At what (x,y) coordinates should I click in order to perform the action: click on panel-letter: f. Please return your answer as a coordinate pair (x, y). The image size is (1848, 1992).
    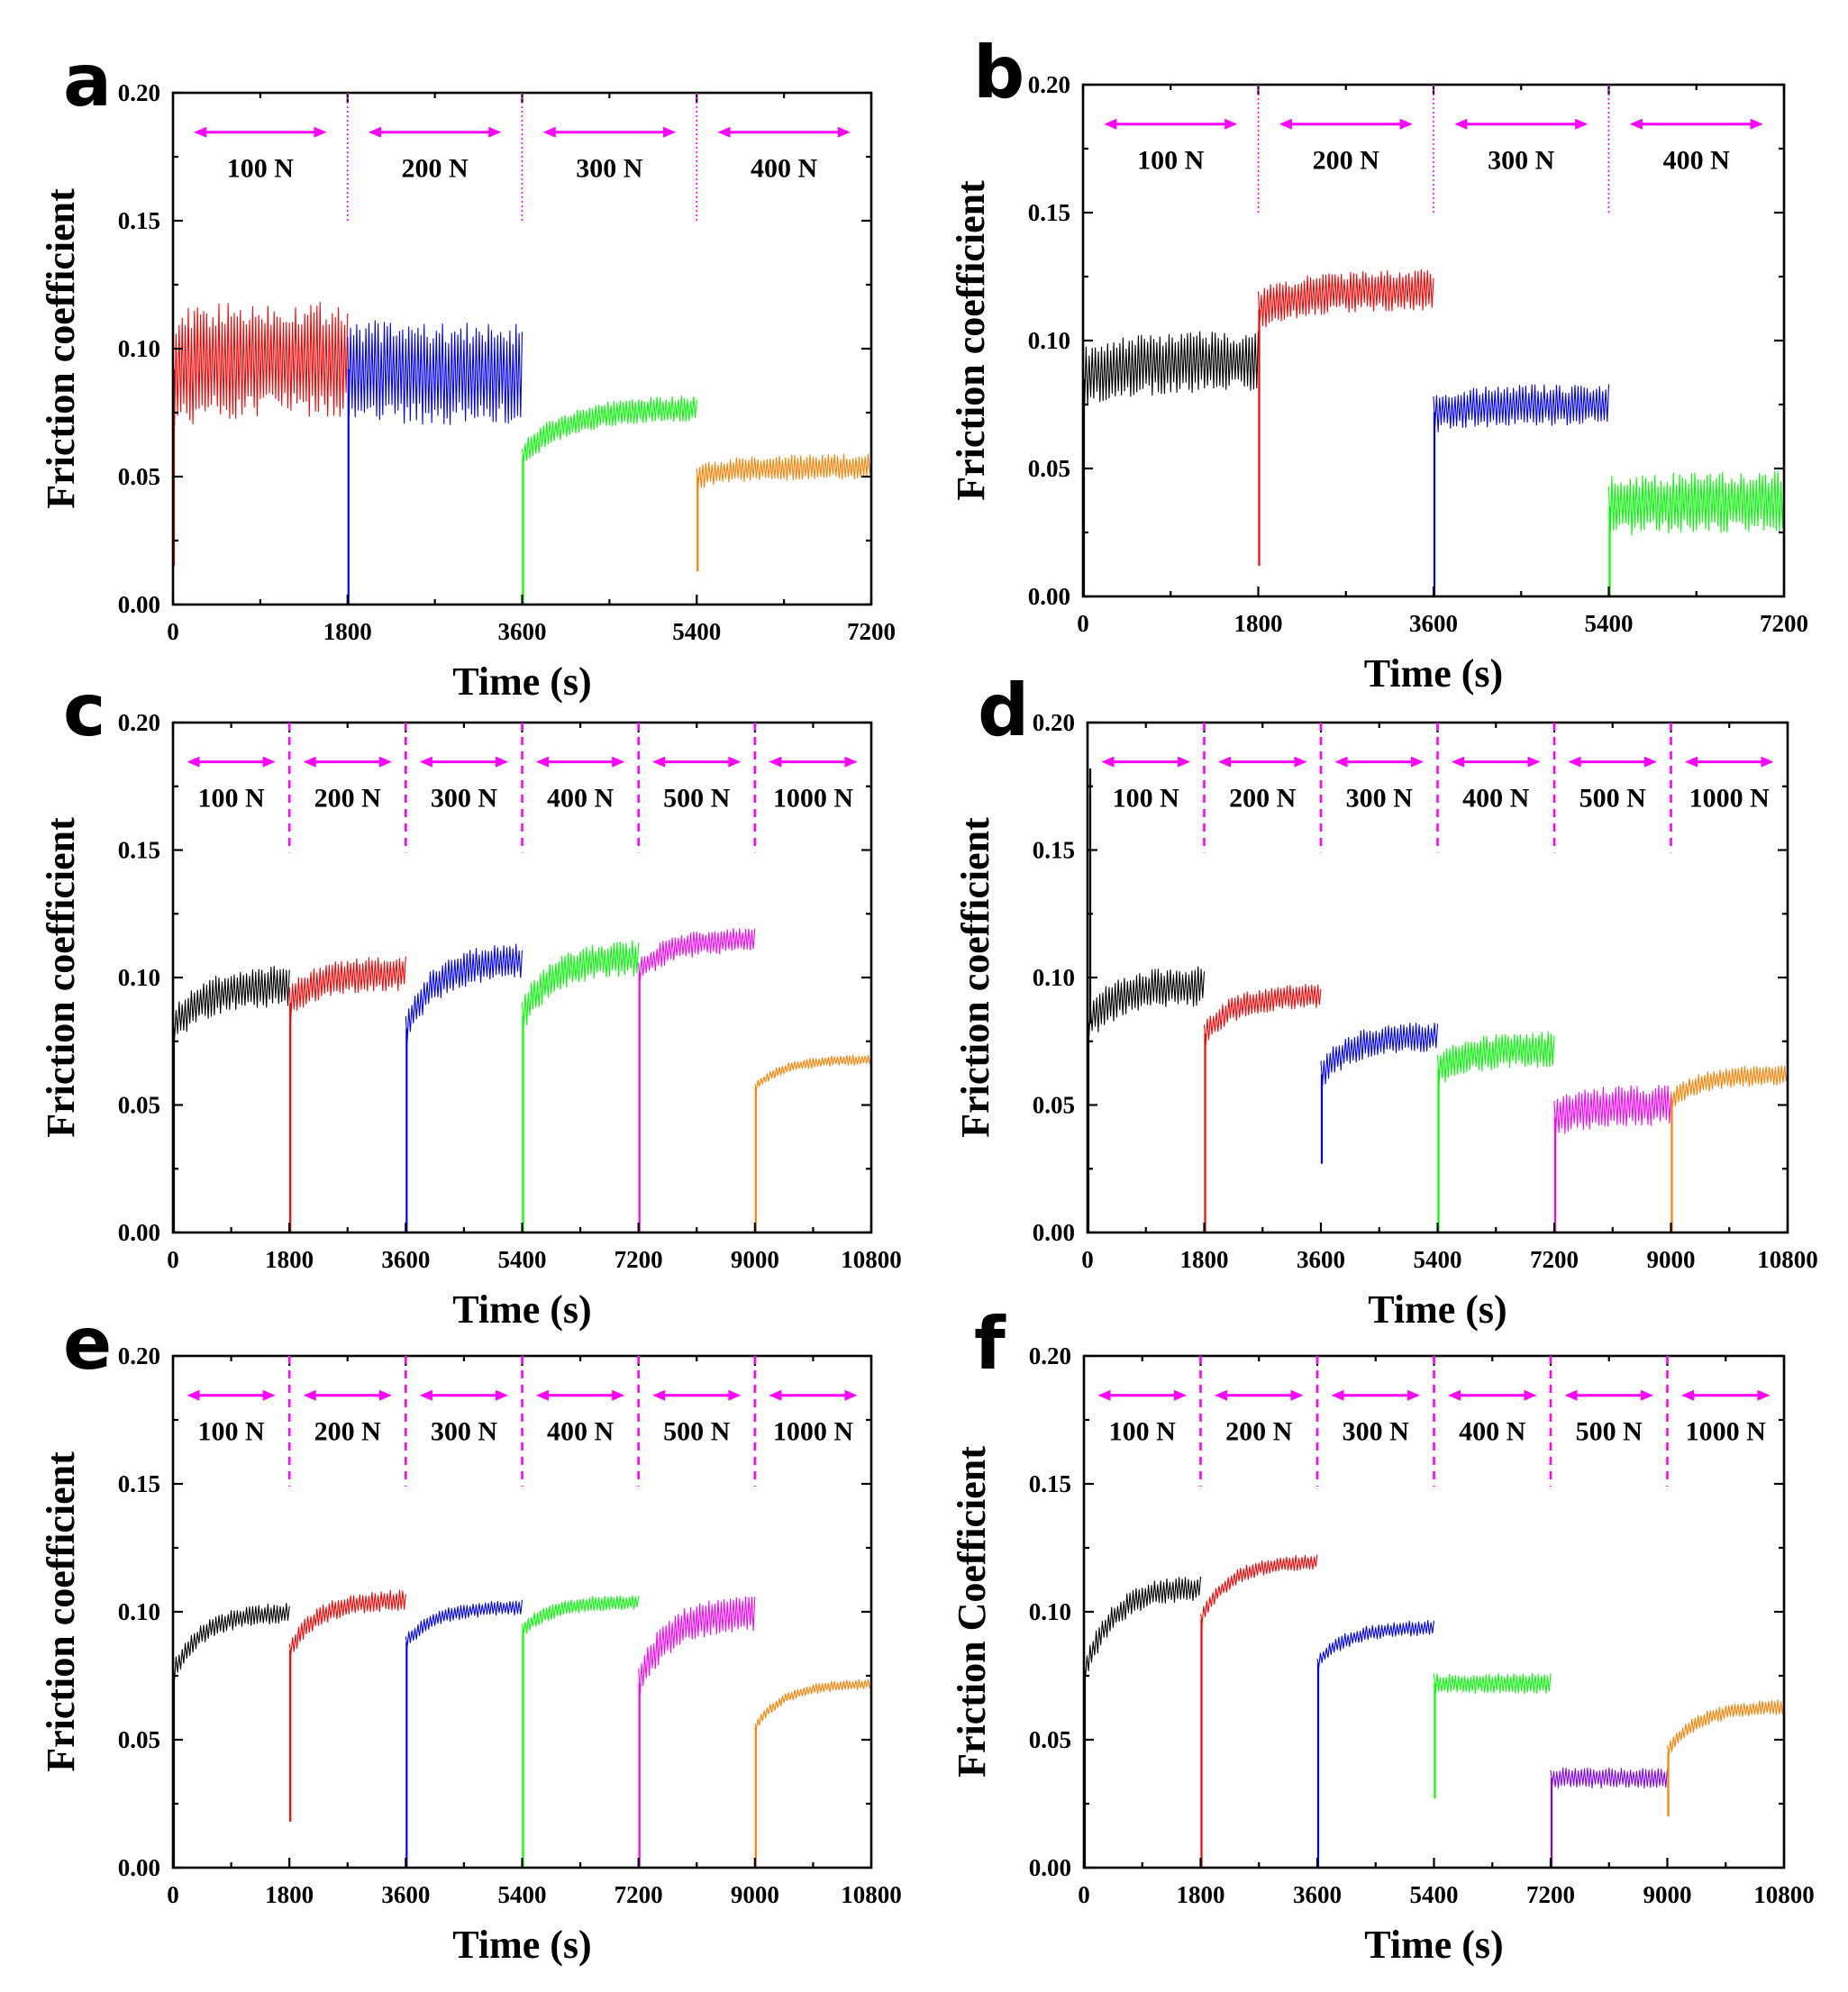
    Looking at the image, I should click on (990, 1344).